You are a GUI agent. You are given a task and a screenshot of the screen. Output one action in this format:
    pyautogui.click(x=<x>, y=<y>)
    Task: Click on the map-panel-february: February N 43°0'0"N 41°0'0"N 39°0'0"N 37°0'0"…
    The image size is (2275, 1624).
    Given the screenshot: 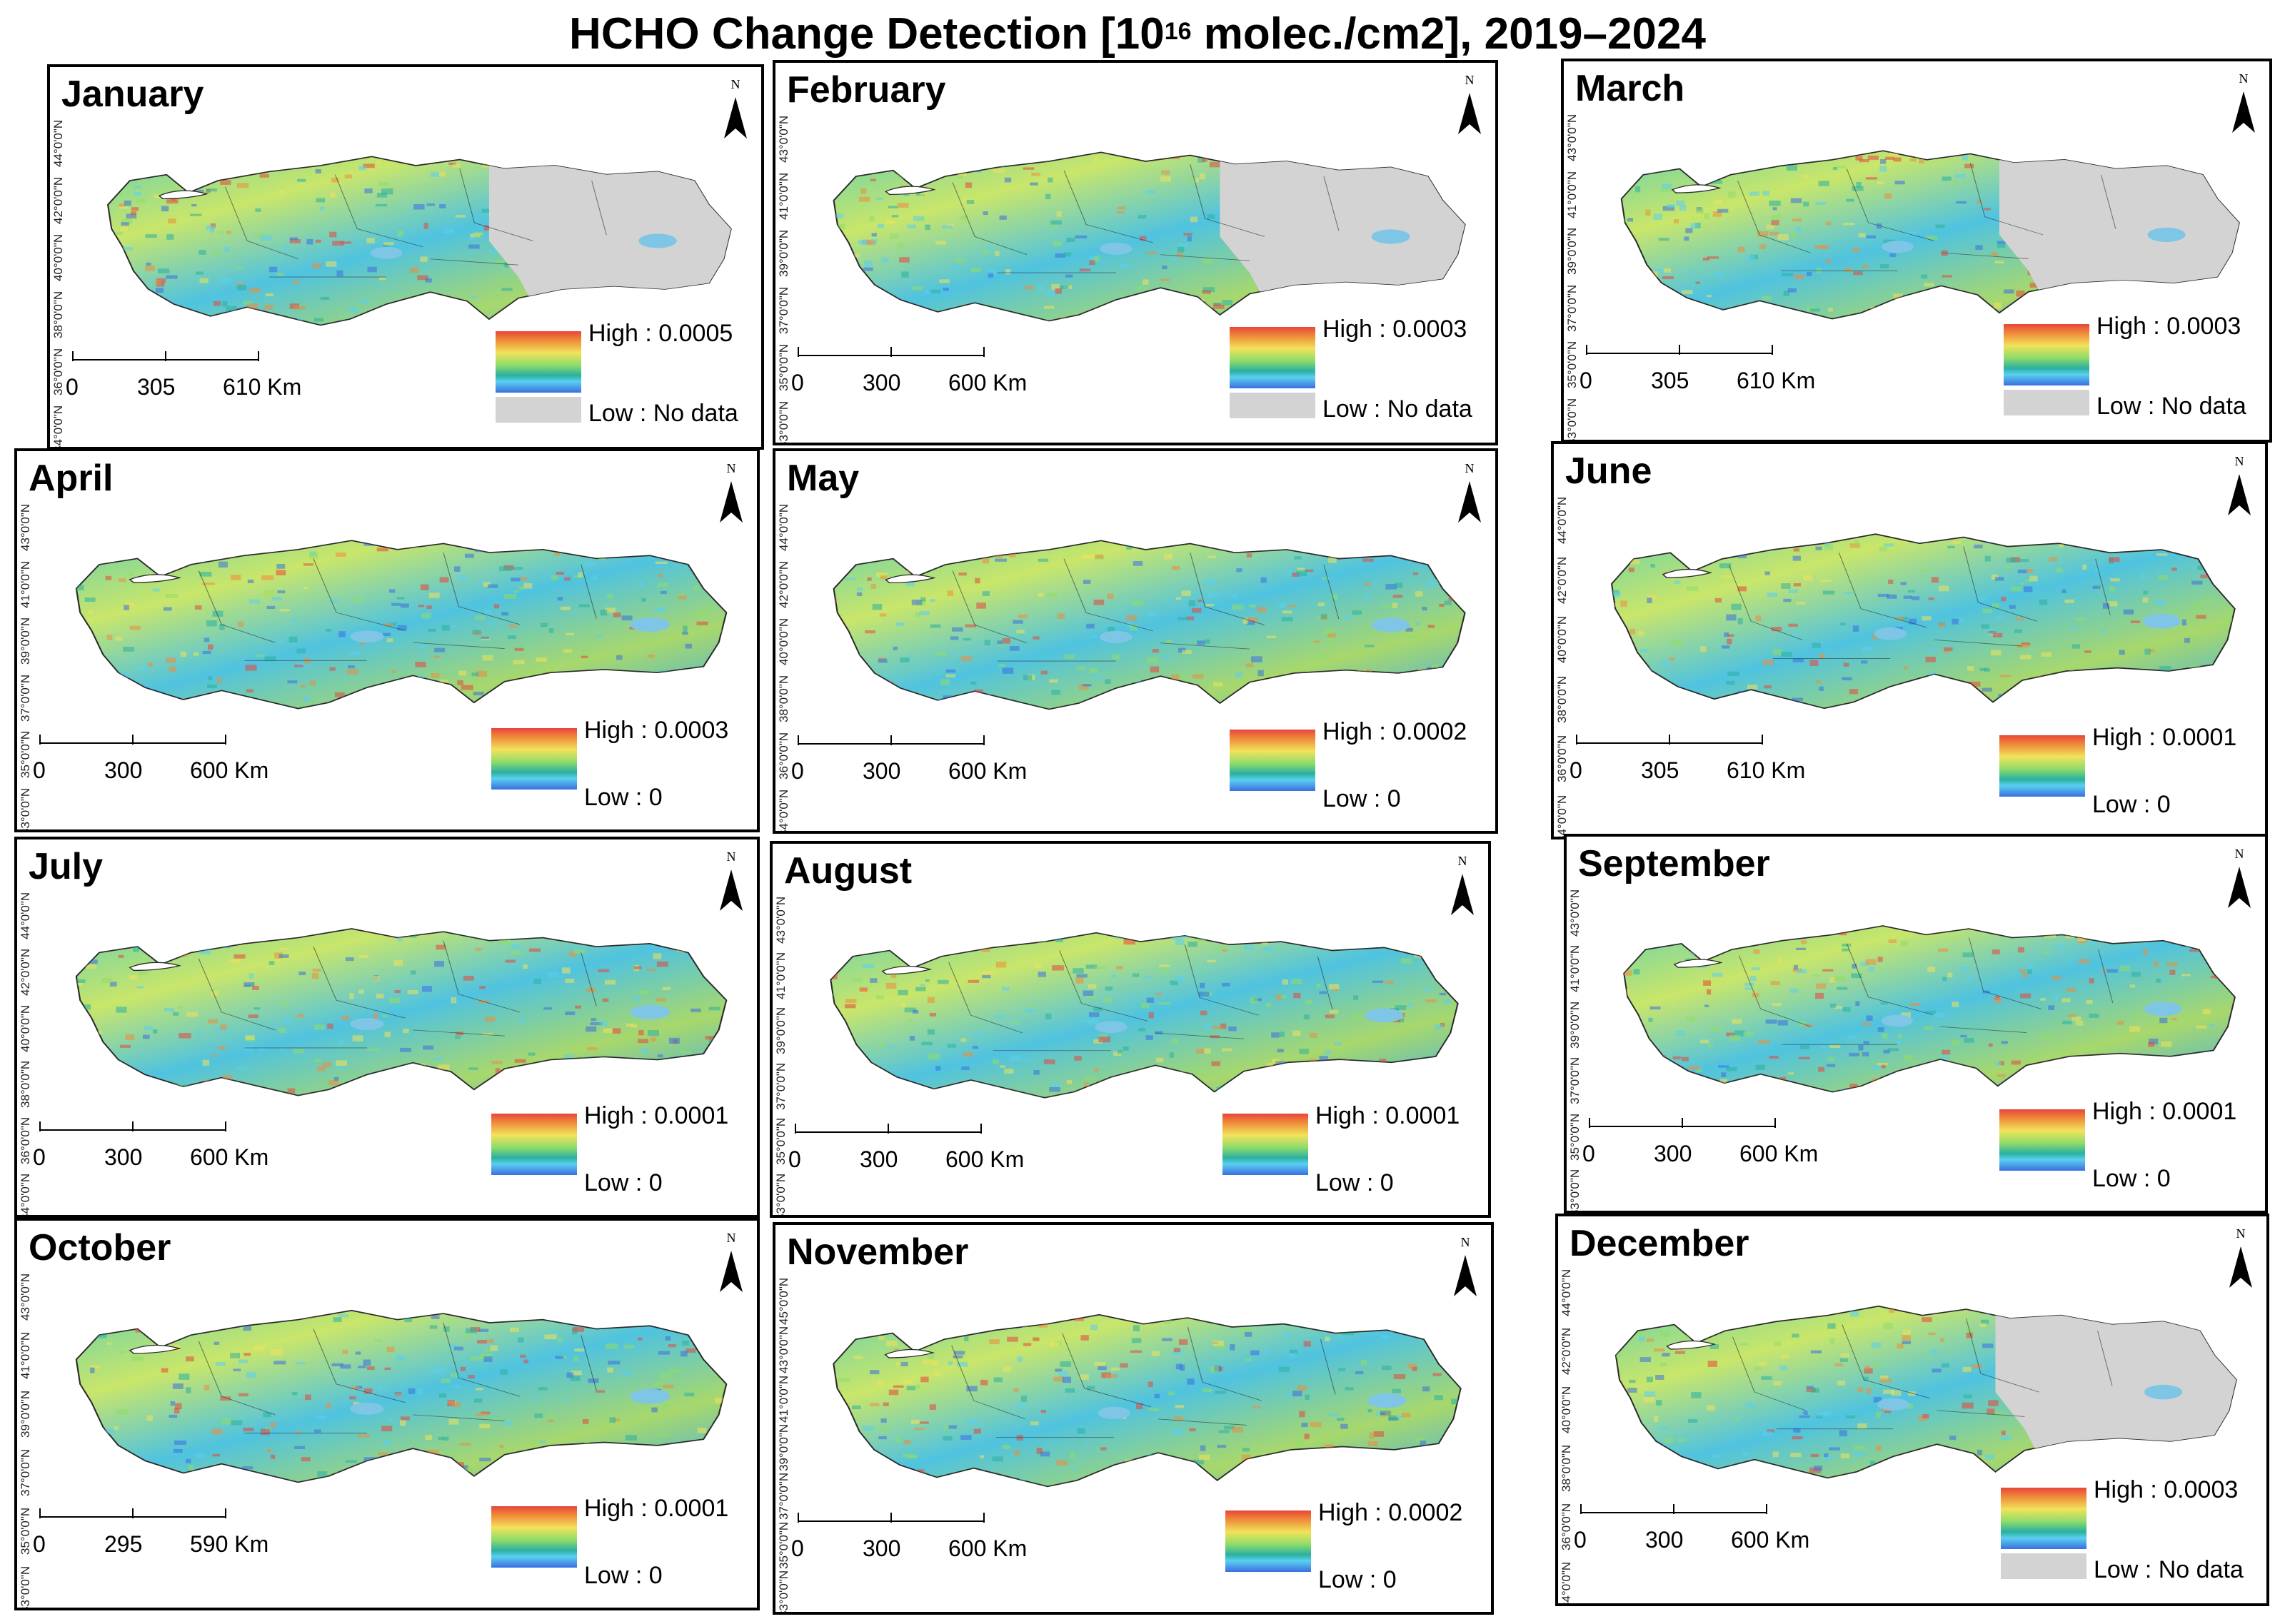 What is the action you would take?
    pyautogui.click(x=1135, y=252)
    